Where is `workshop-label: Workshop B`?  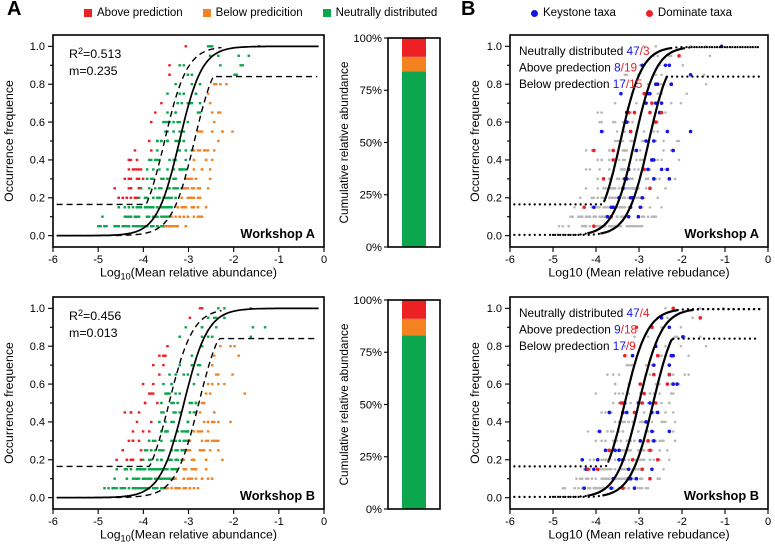
workshop-label: Workshop B is located at coordinates (721, 495).